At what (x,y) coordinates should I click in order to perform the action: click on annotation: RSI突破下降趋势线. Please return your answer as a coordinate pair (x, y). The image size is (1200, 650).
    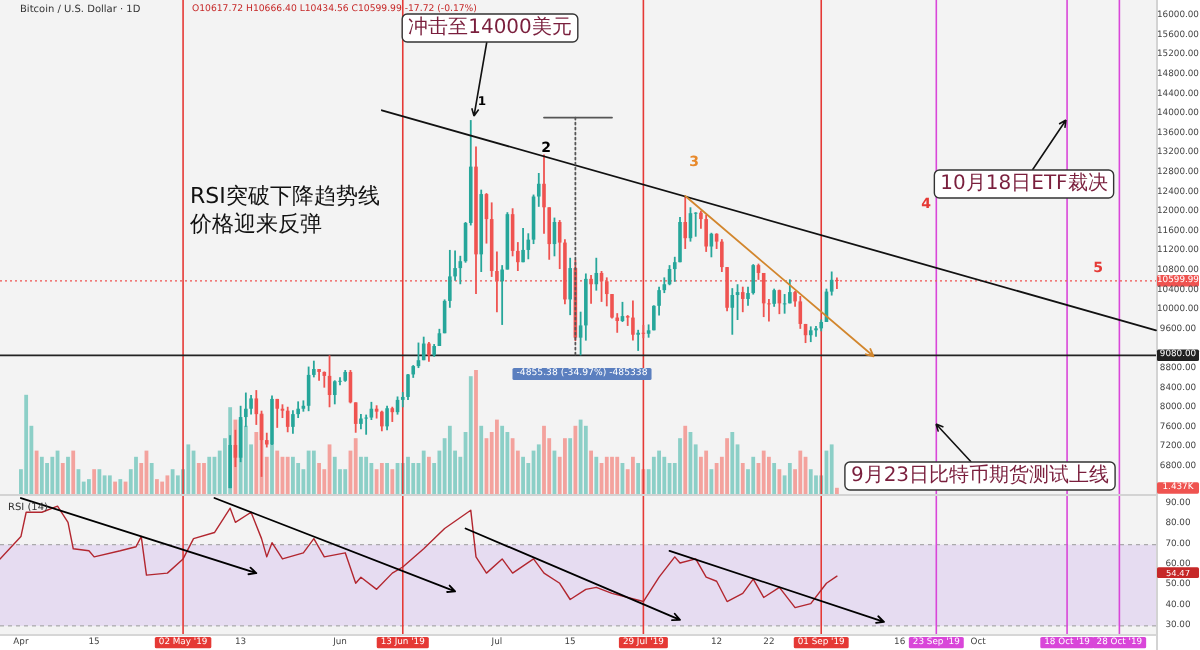
    Looking at the image, I should click on (285, 196).